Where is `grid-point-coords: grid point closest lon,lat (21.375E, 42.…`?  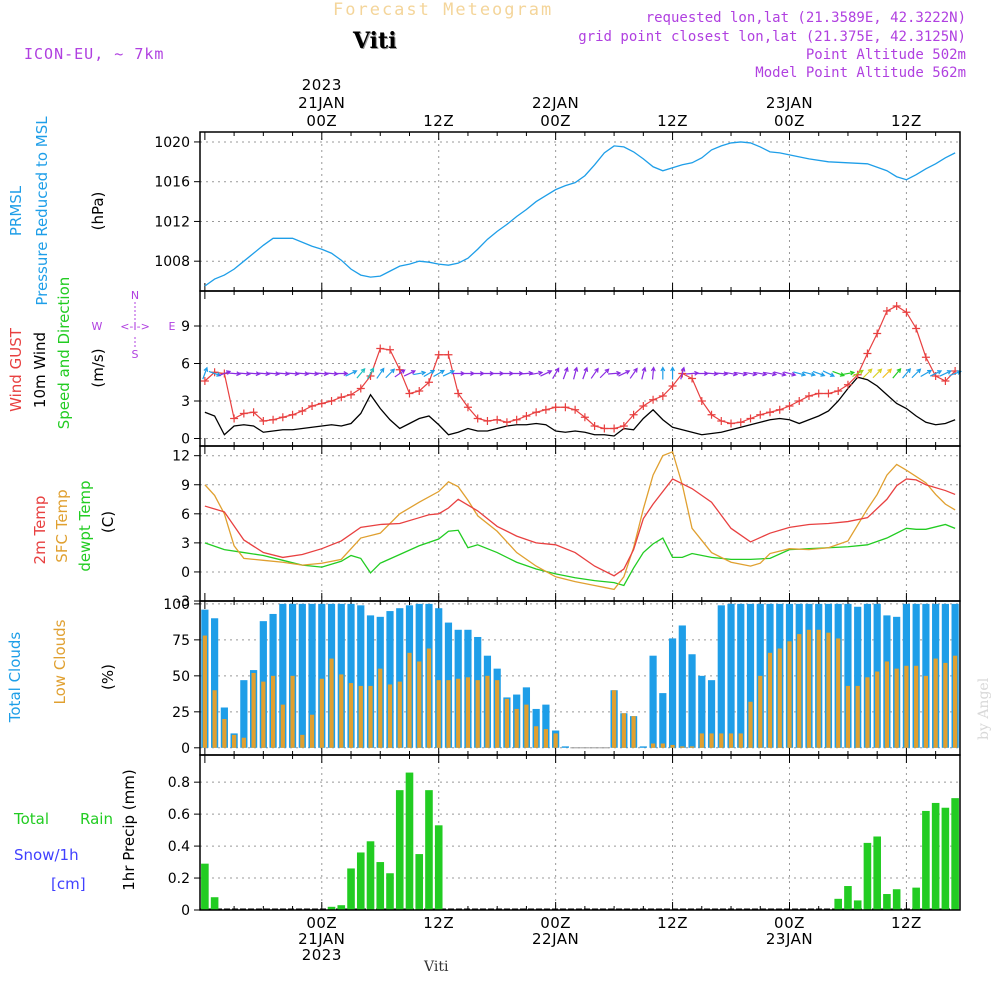 grid-point-coords: grid point closest lon,lat (21.375E, 42.… is located at coordinates (772, 37).